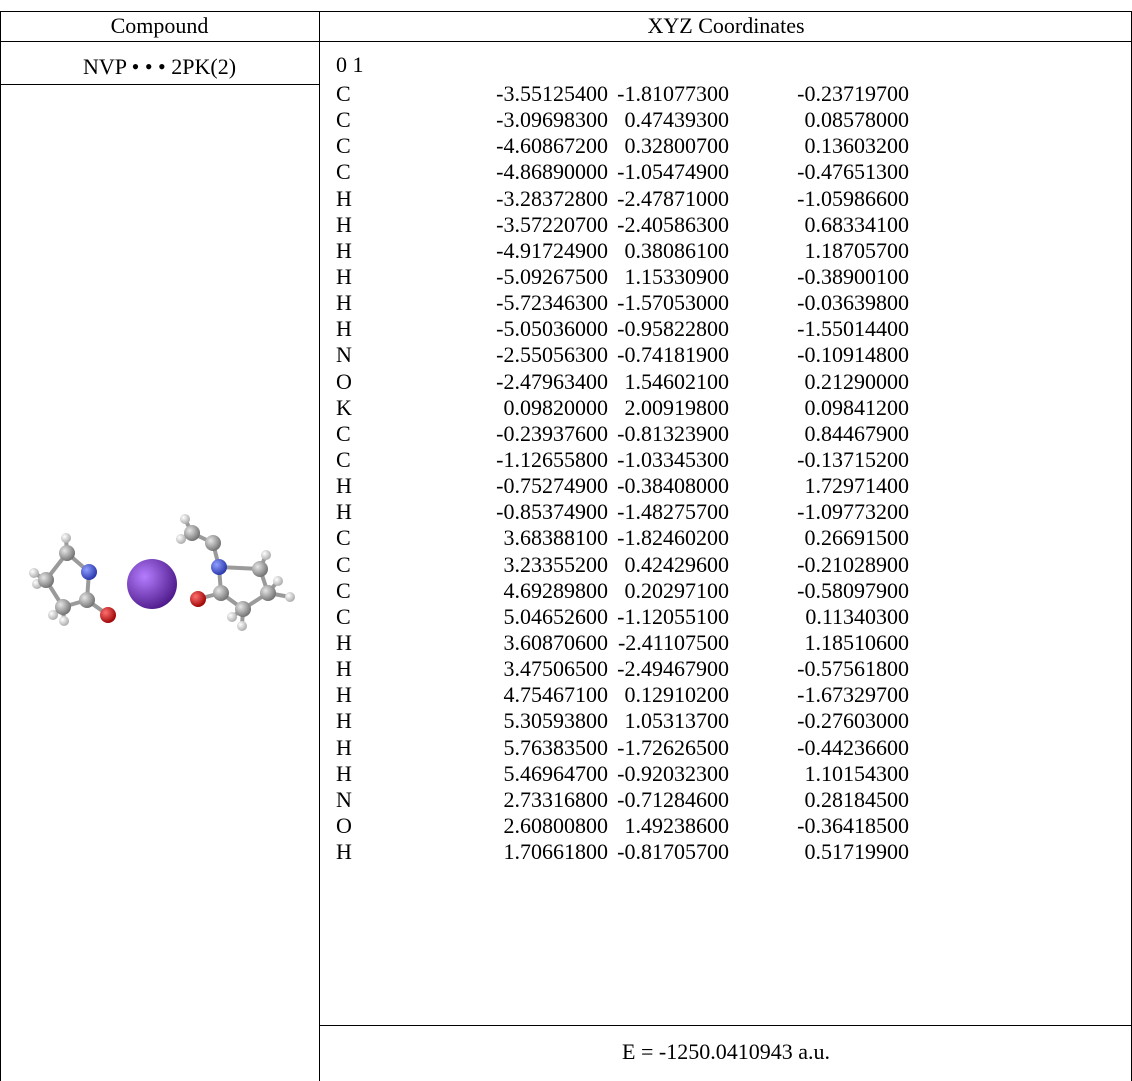 Image resolution: width=1132 pixels, height=1081 pixels. What do you see at coordinates (556, 721) in the screenshot?
I see `coord-x: 5.30593800` at bounding box center [556, 721].